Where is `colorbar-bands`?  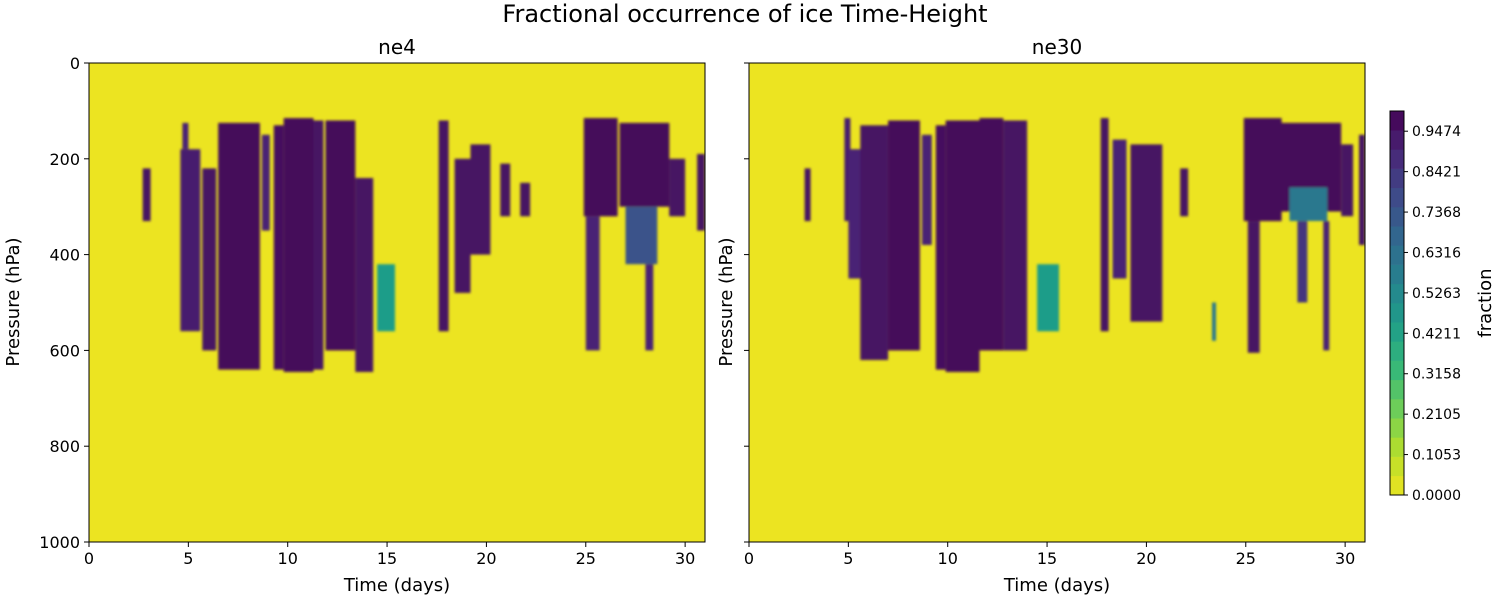 colorbar-bands is located at coordinates (1397, 303).